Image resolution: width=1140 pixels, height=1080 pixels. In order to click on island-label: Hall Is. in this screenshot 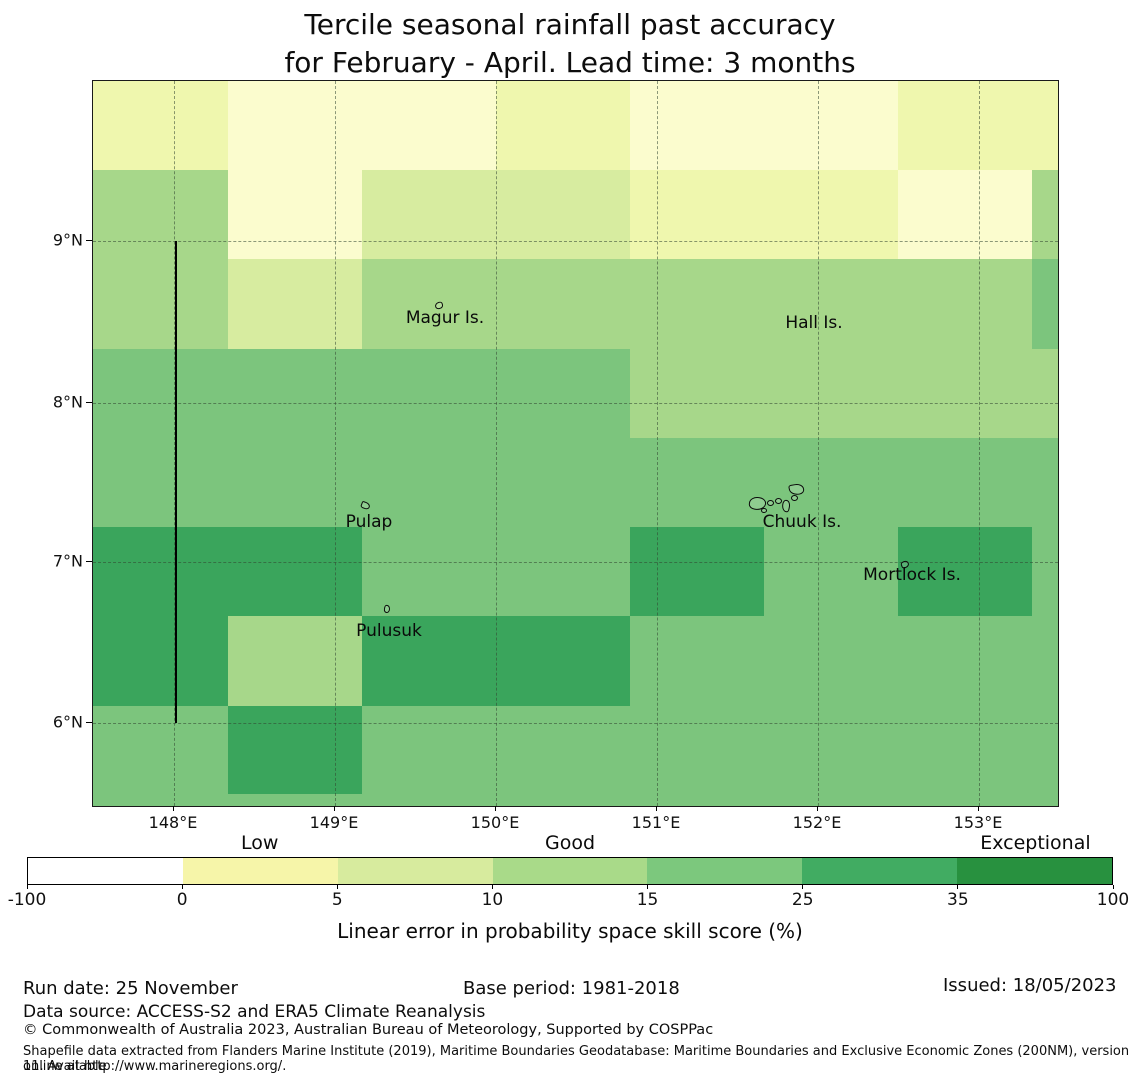, I will do `click(814, 323)`.